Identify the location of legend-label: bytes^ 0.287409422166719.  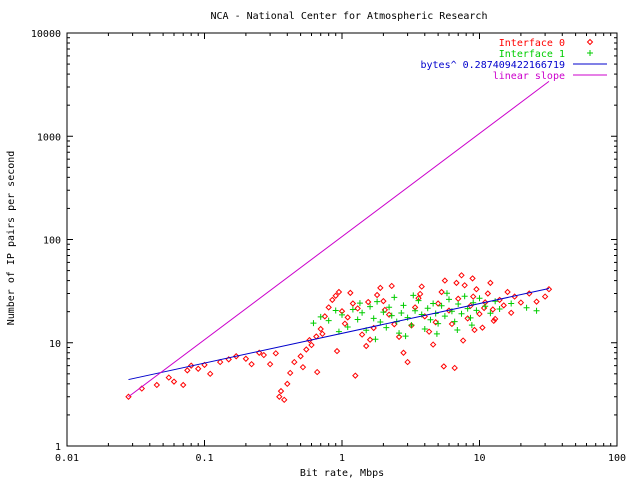
(493, 65).